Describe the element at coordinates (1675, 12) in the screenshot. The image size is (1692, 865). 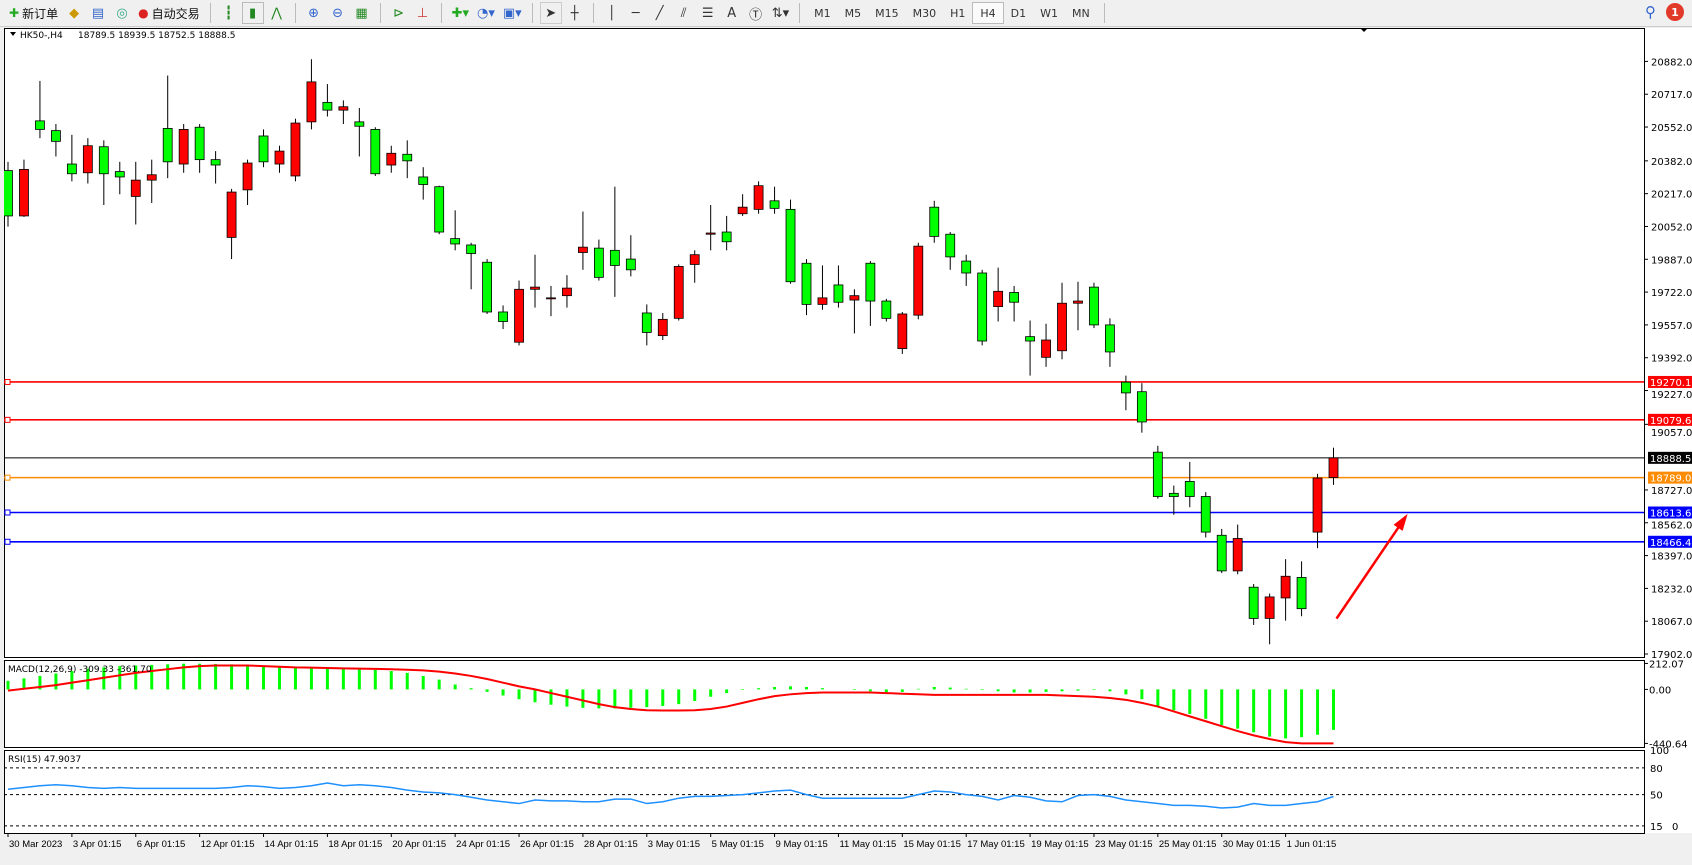
I see `notification-badge: 1` at that location.